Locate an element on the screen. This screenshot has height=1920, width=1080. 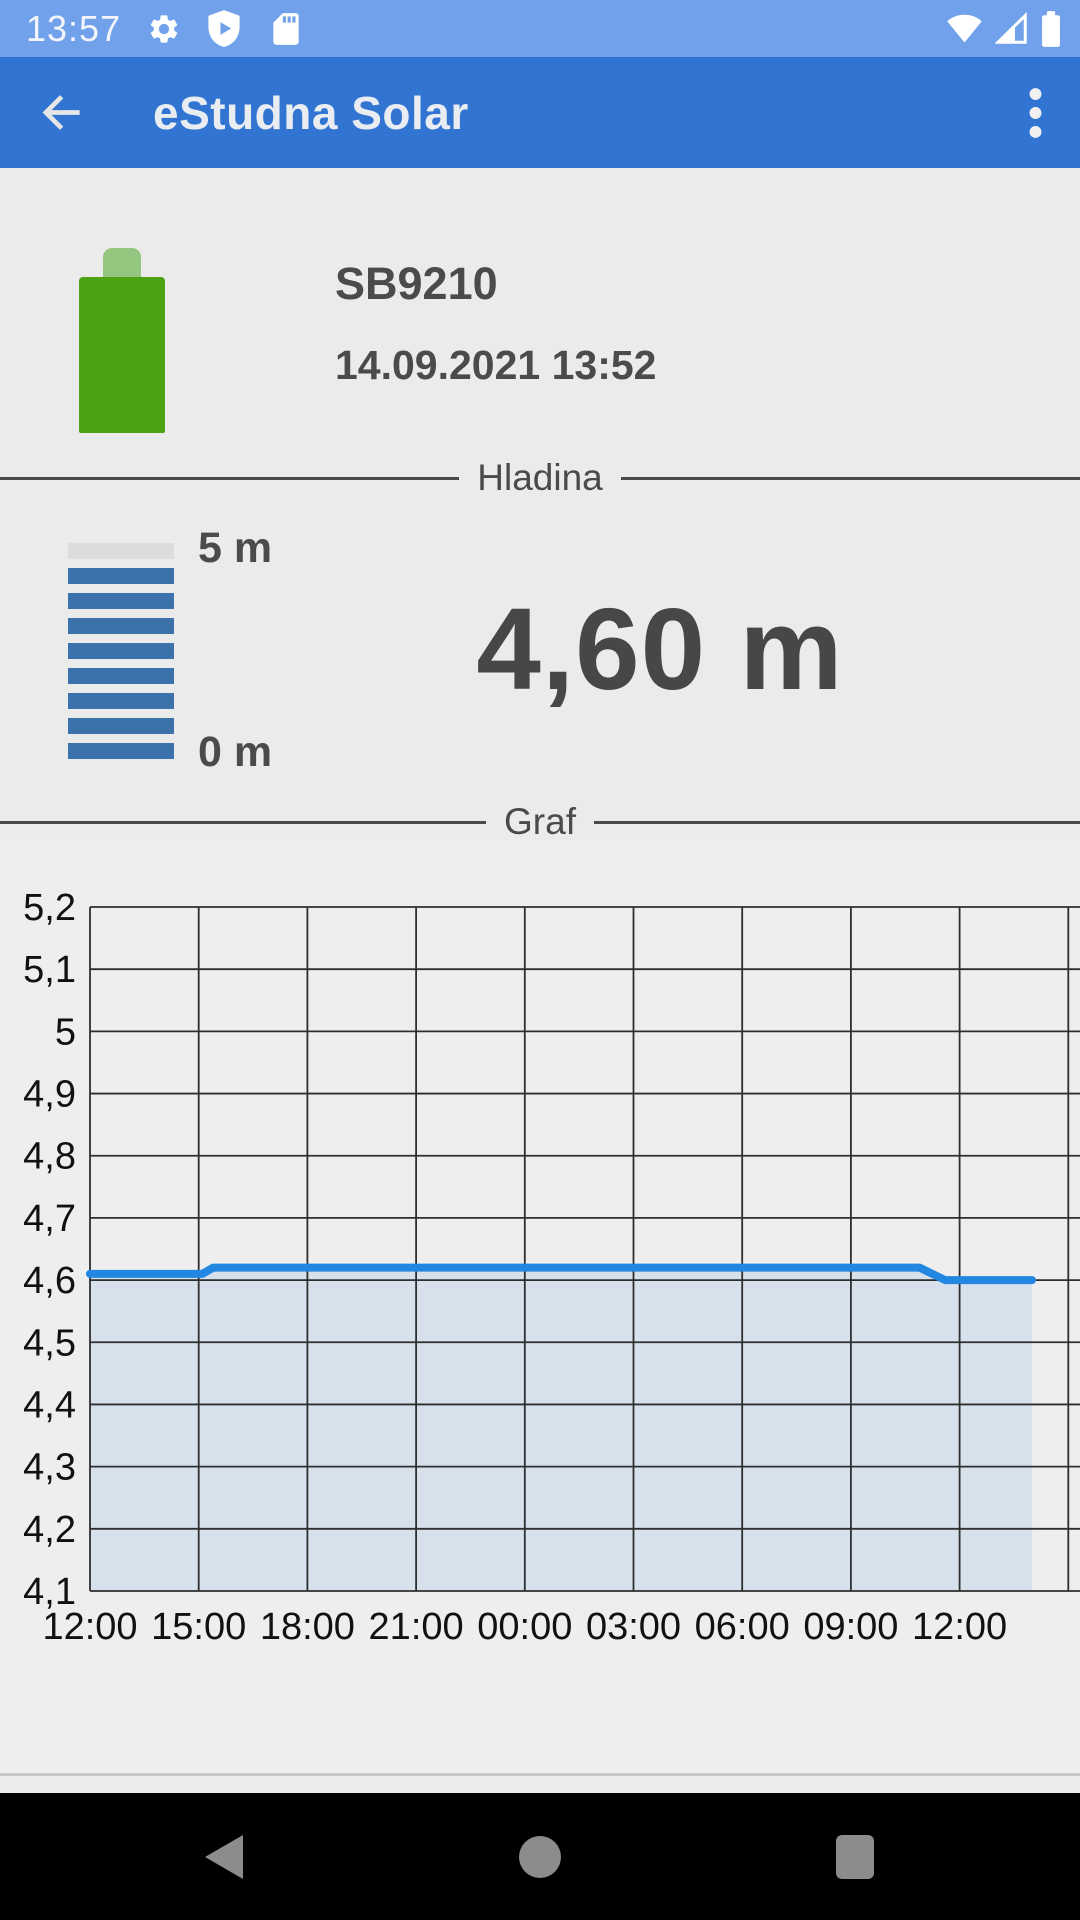
section-title-level: Hladina is located at coordinates (540, 477).